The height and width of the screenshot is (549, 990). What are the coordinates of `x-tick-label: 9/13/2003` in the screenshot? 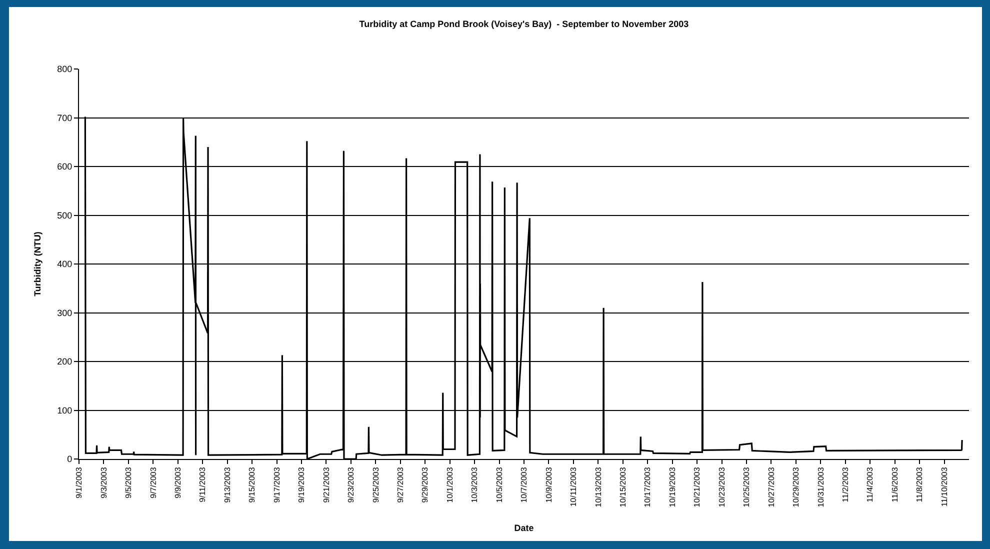 It's located at (227, 484).